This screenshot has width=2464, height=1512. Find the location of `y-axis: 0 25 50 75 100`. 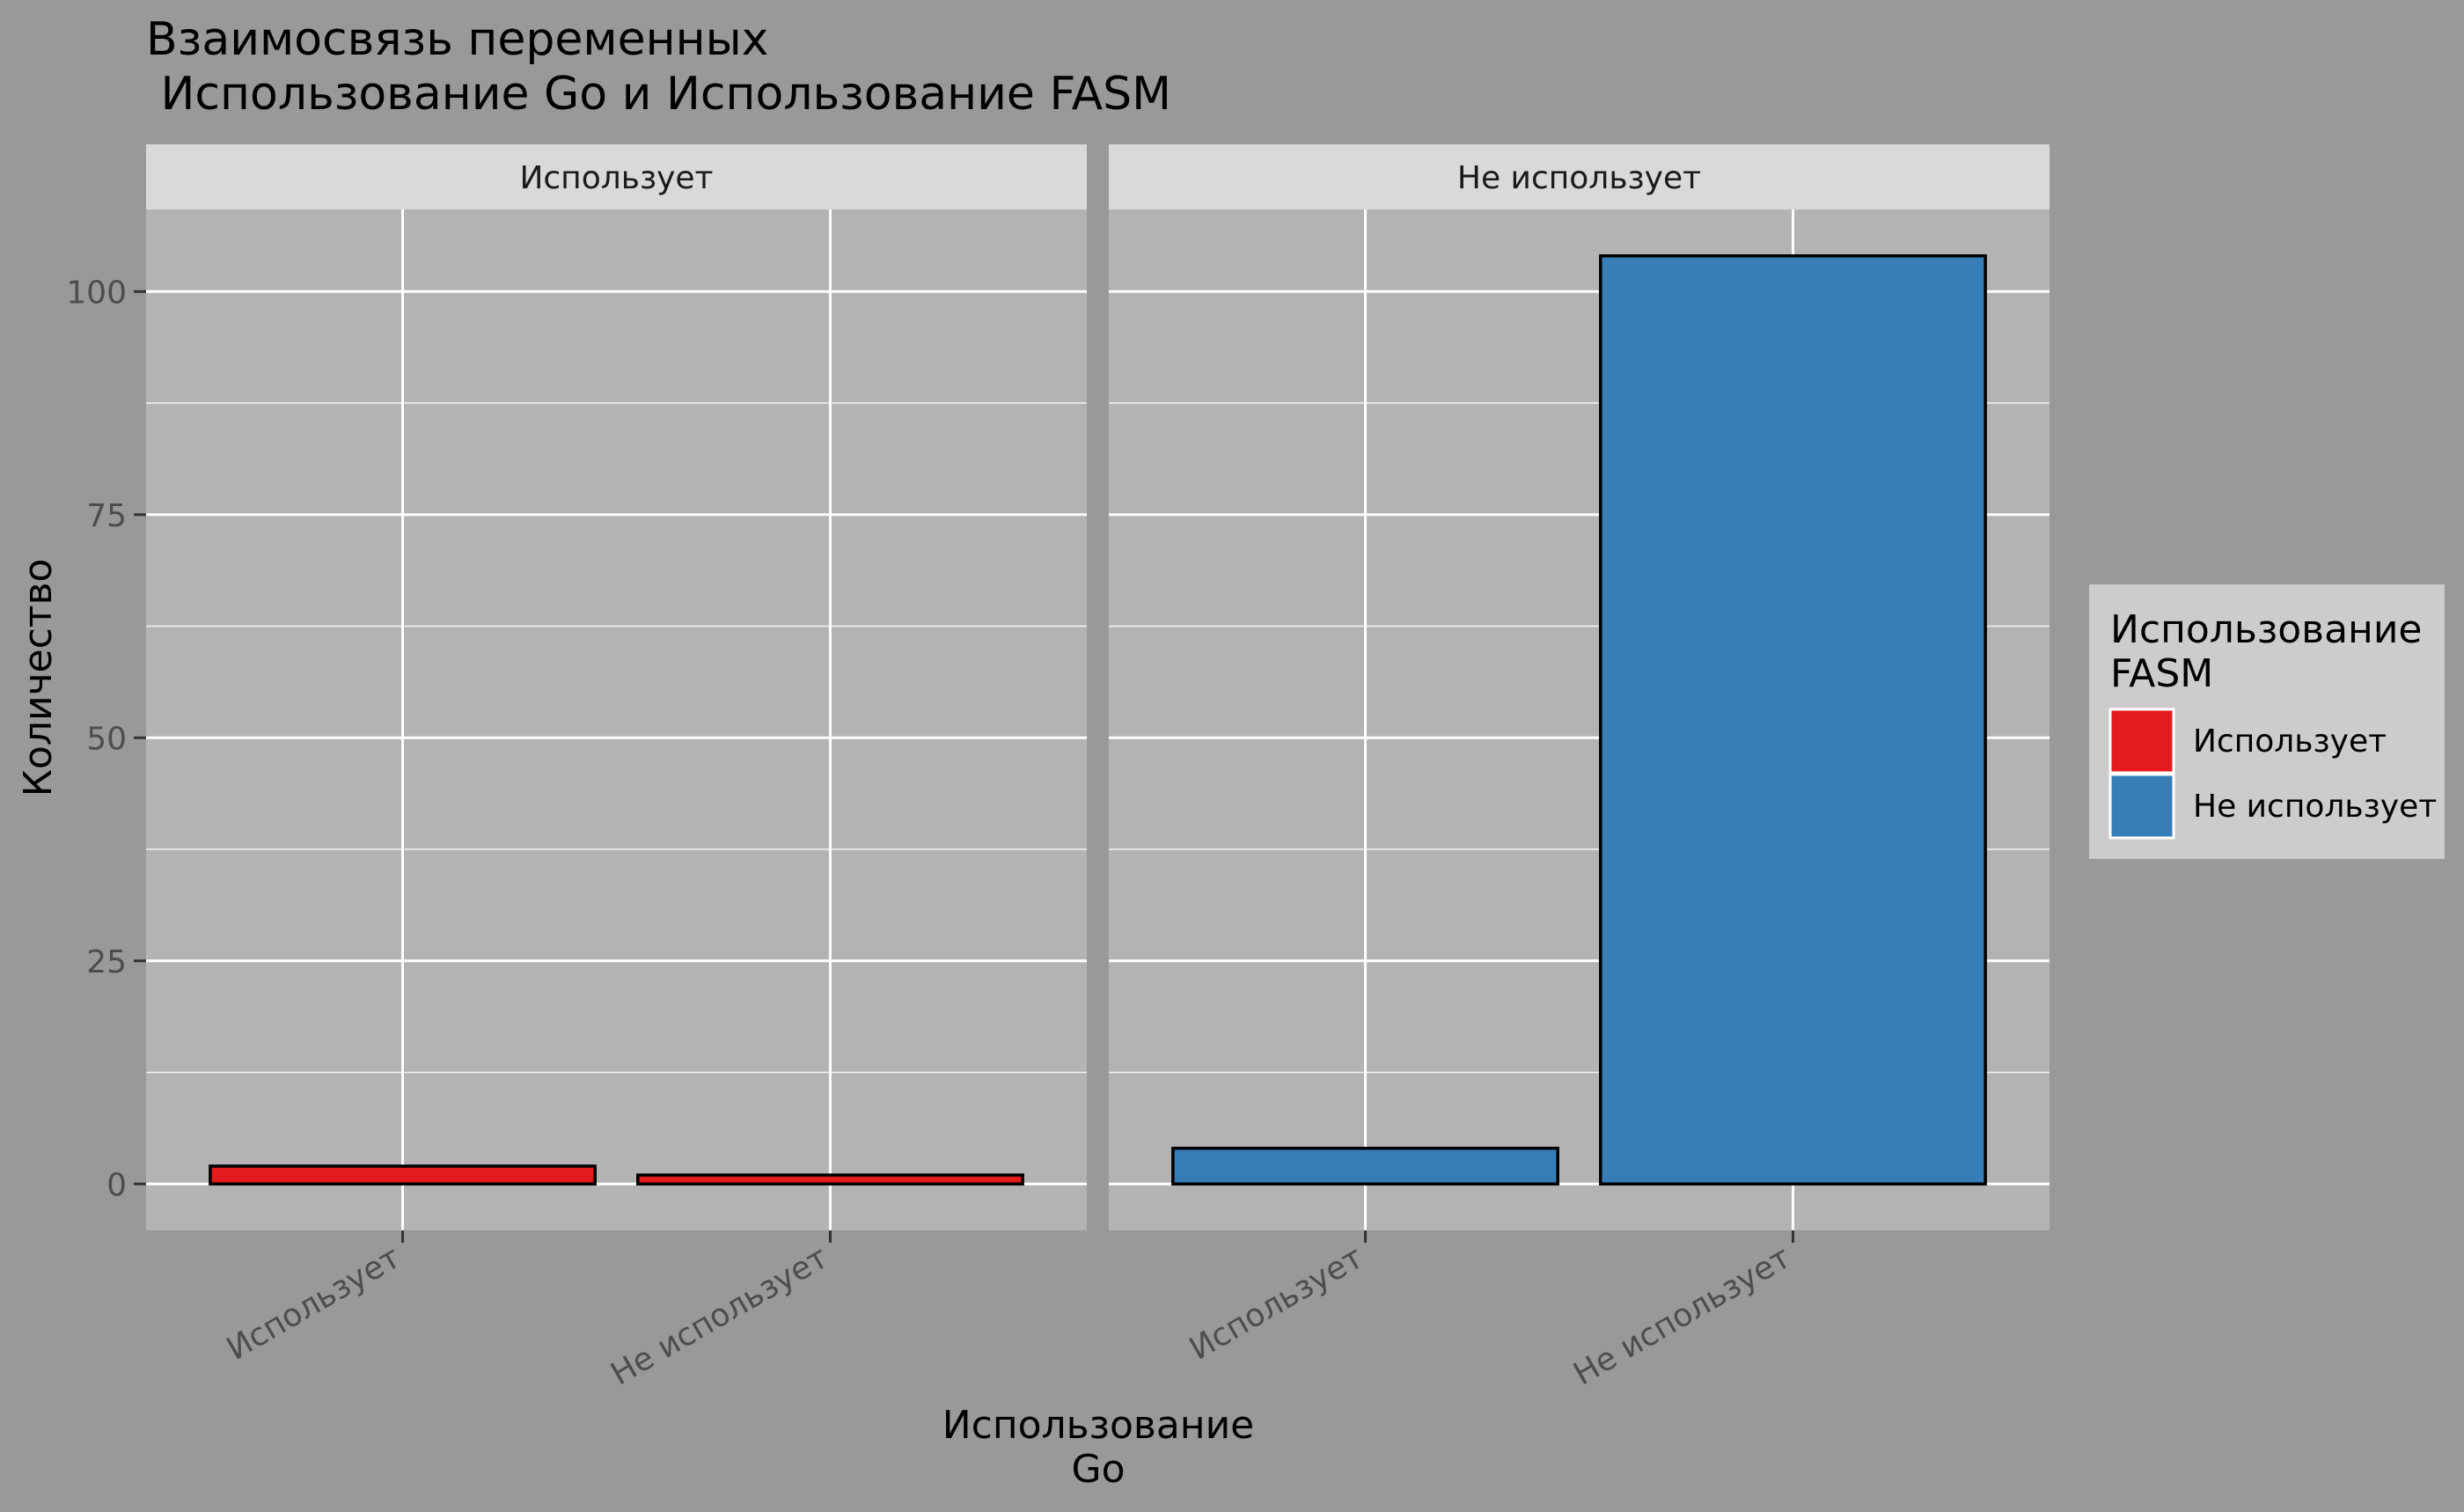

y-axis: 0 25 50 75 100 is located at coordinates (106, 739).